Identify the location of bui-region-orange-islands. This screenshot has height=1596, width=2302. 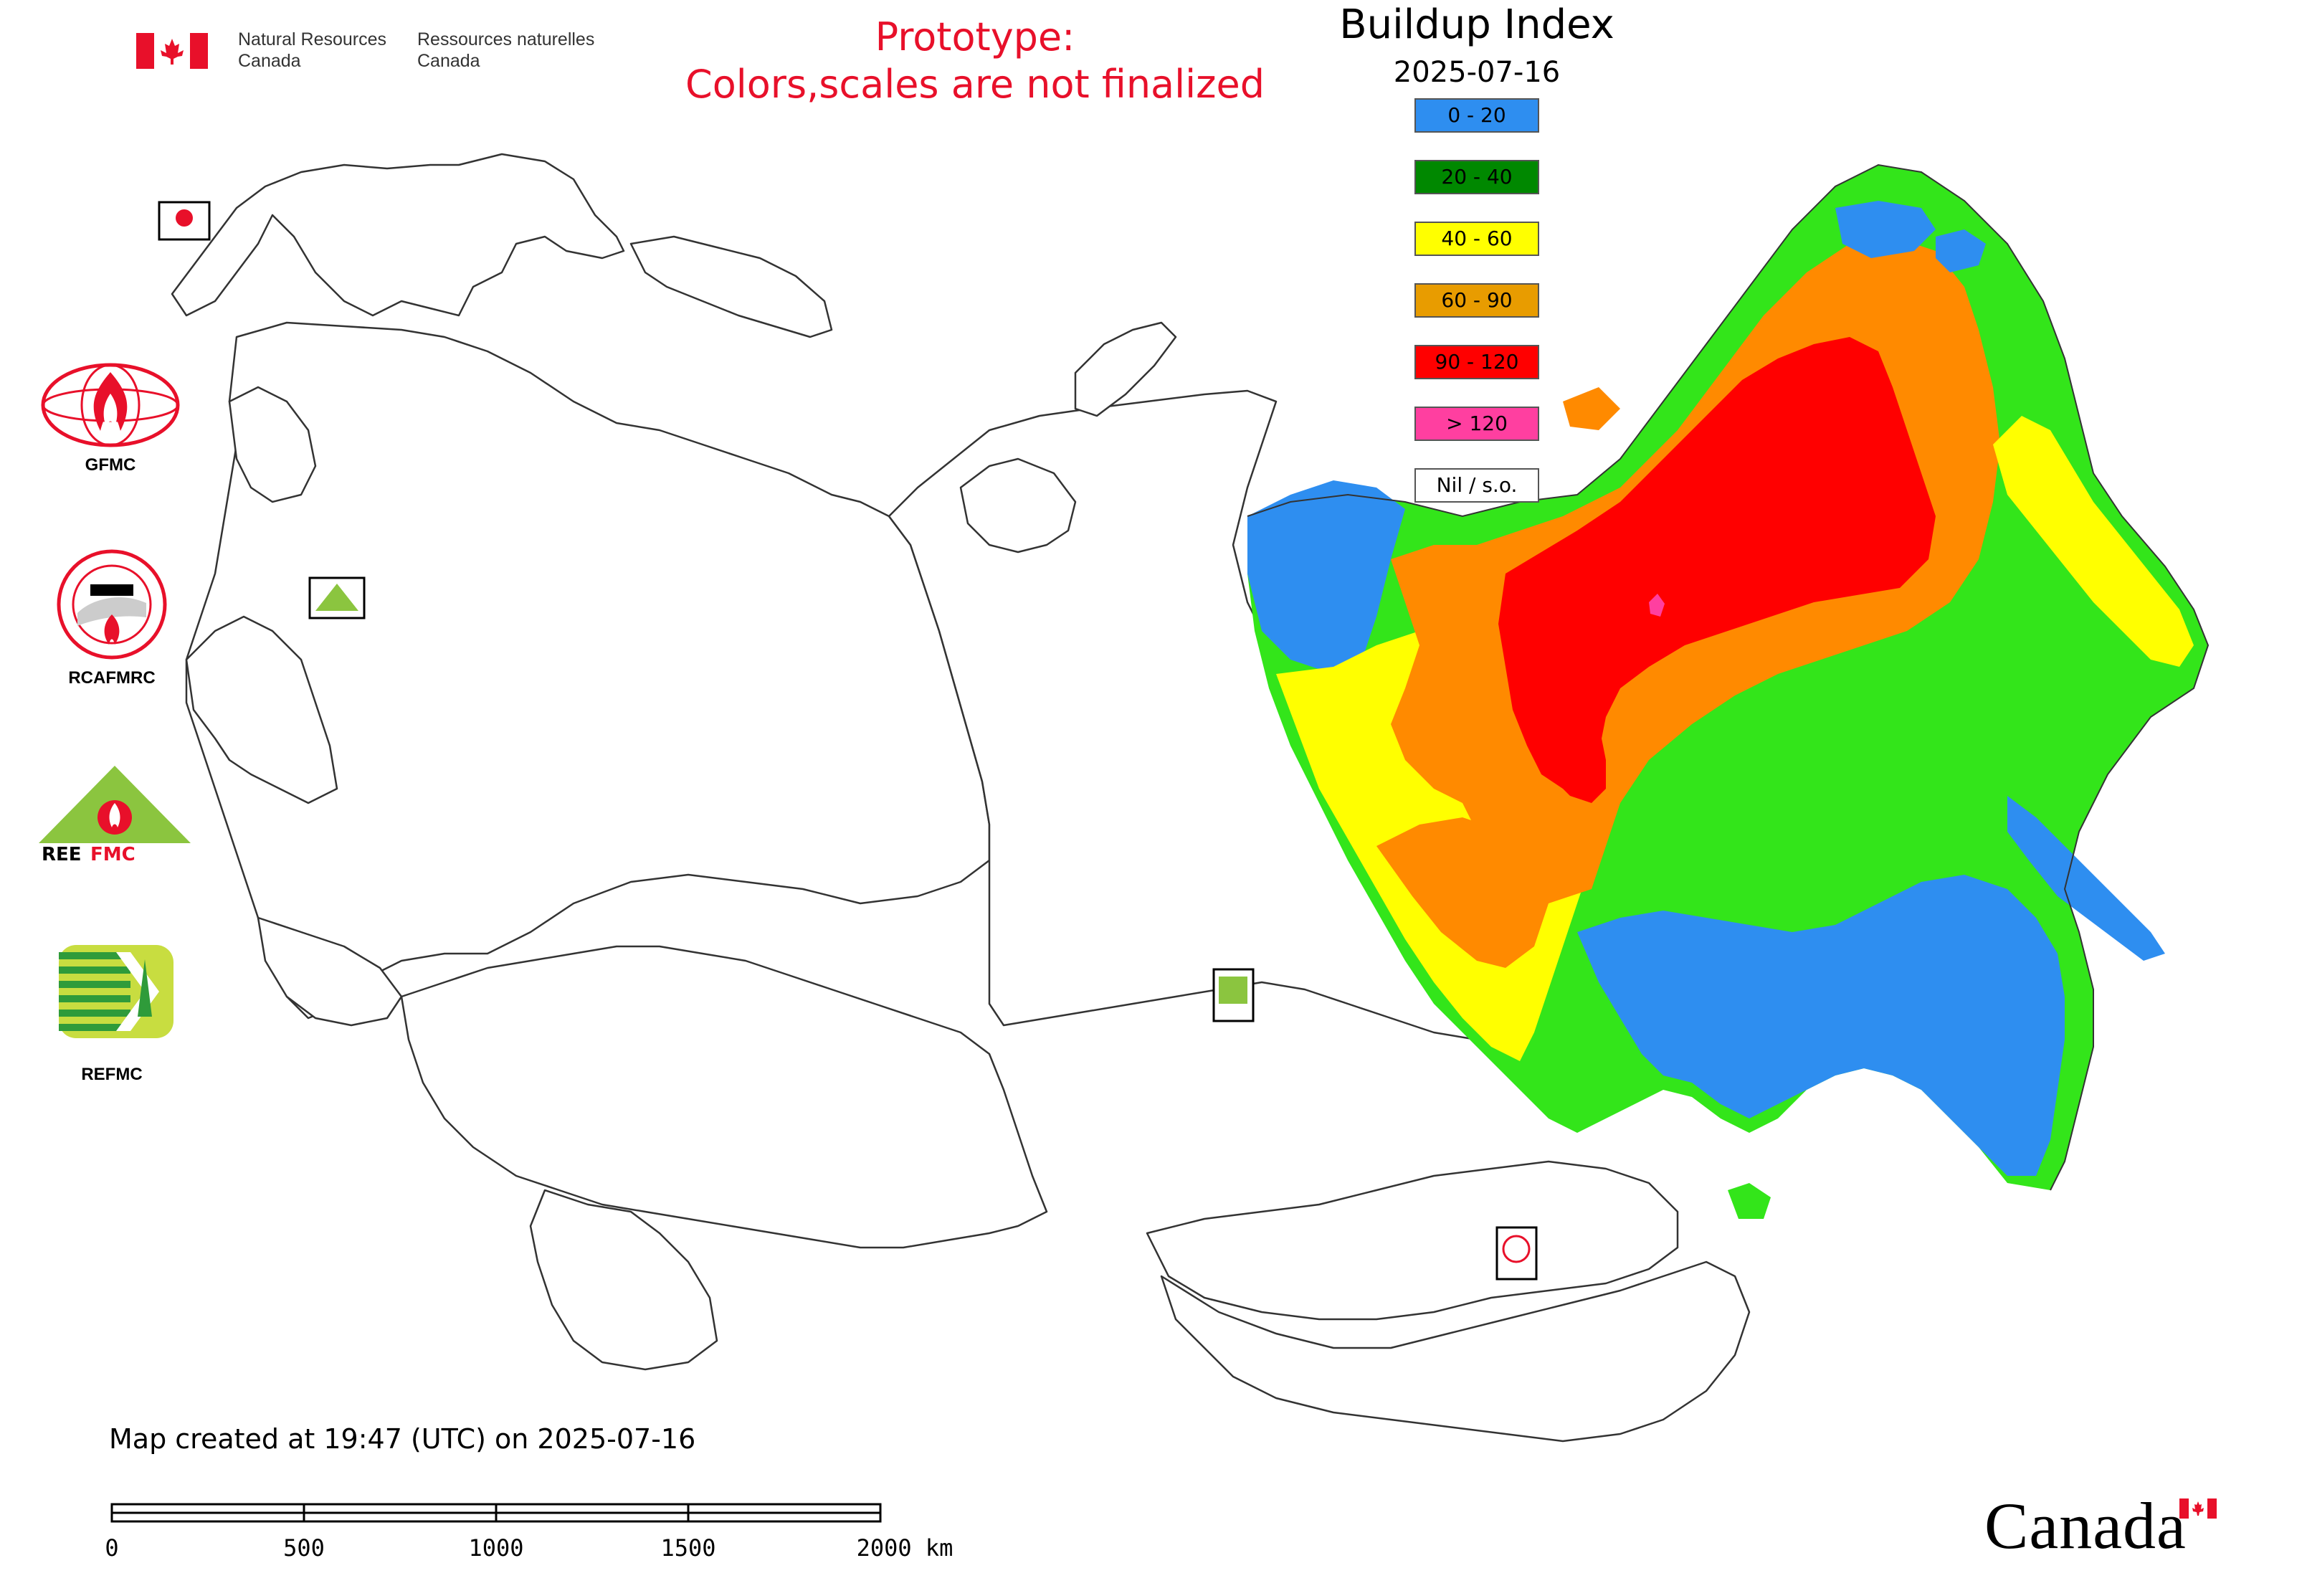
(1591, 408).